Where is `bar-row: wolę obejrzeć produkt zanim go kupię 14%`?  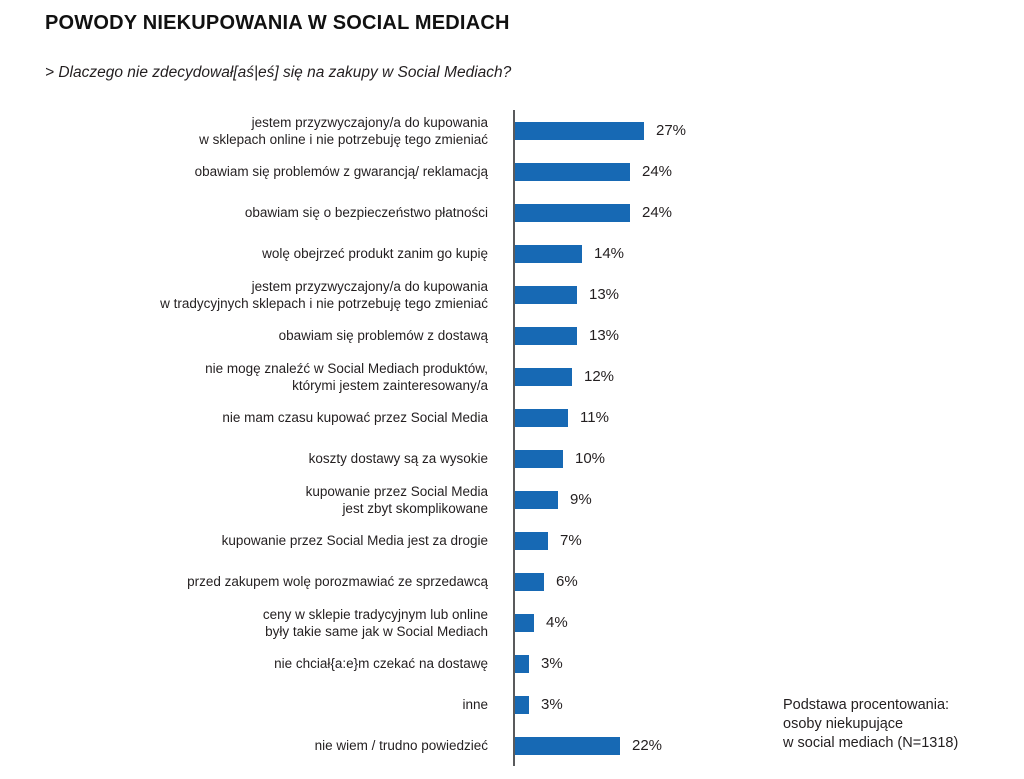 bar-row: wolę obejrzeć produkt zanim go kupię 14% is located at coordinates (534, 253).